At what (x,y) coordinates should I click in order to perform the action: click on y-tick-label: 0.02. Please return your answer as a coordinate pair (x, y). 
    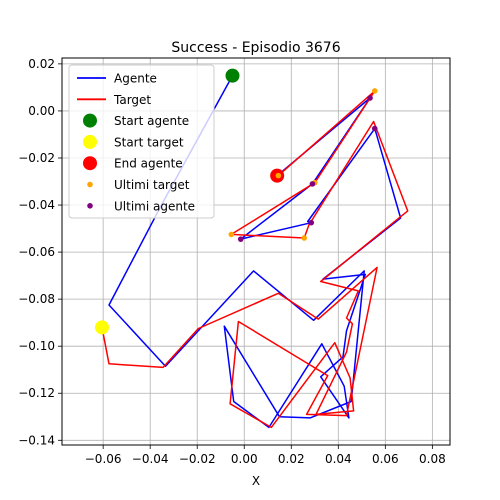
    Looking at the image, I should click on (41, 64).